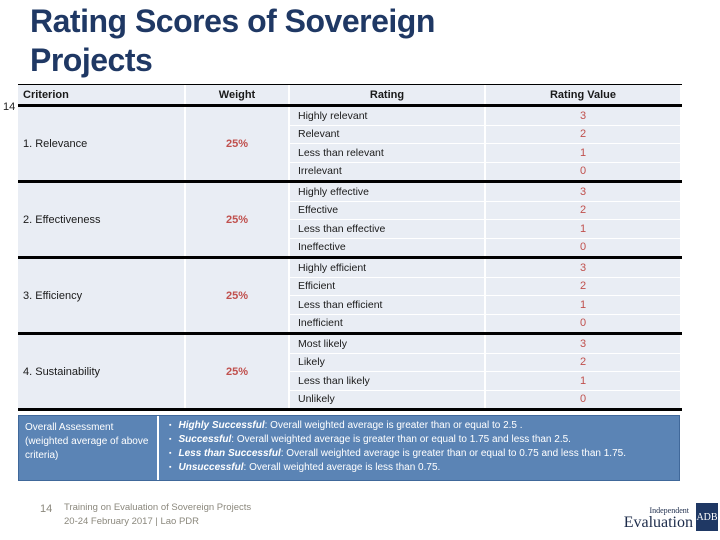 This screenshot has height=540, width=720. I want to click on criterion-cell: 2. Effectiveness, so click(101, 219).